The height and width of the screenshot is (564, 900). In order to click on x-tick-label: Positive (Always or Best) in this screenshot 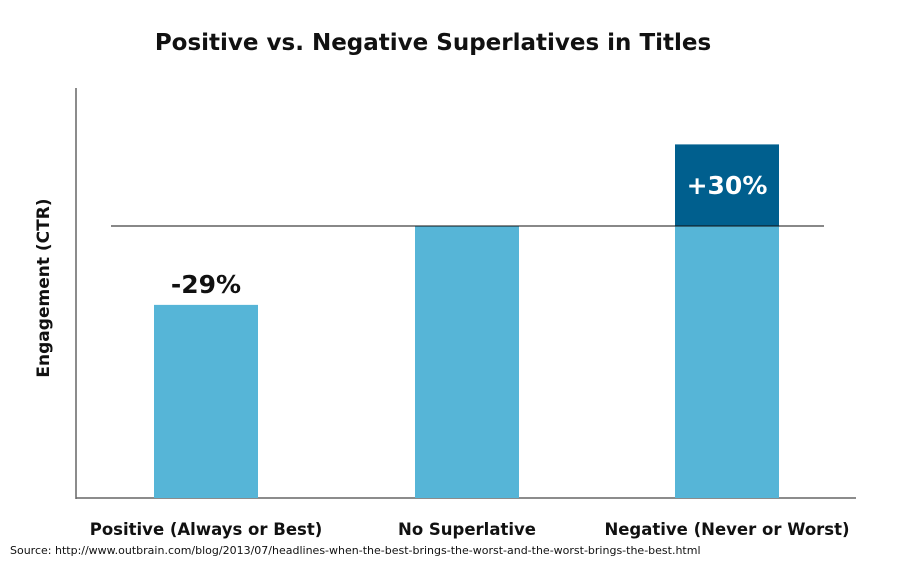, I will do `click(206, 529)`.